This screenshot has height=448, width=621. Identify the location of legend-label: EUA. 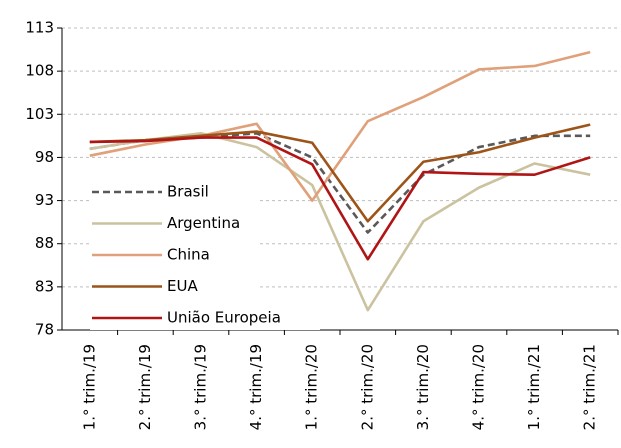
(182, 286).